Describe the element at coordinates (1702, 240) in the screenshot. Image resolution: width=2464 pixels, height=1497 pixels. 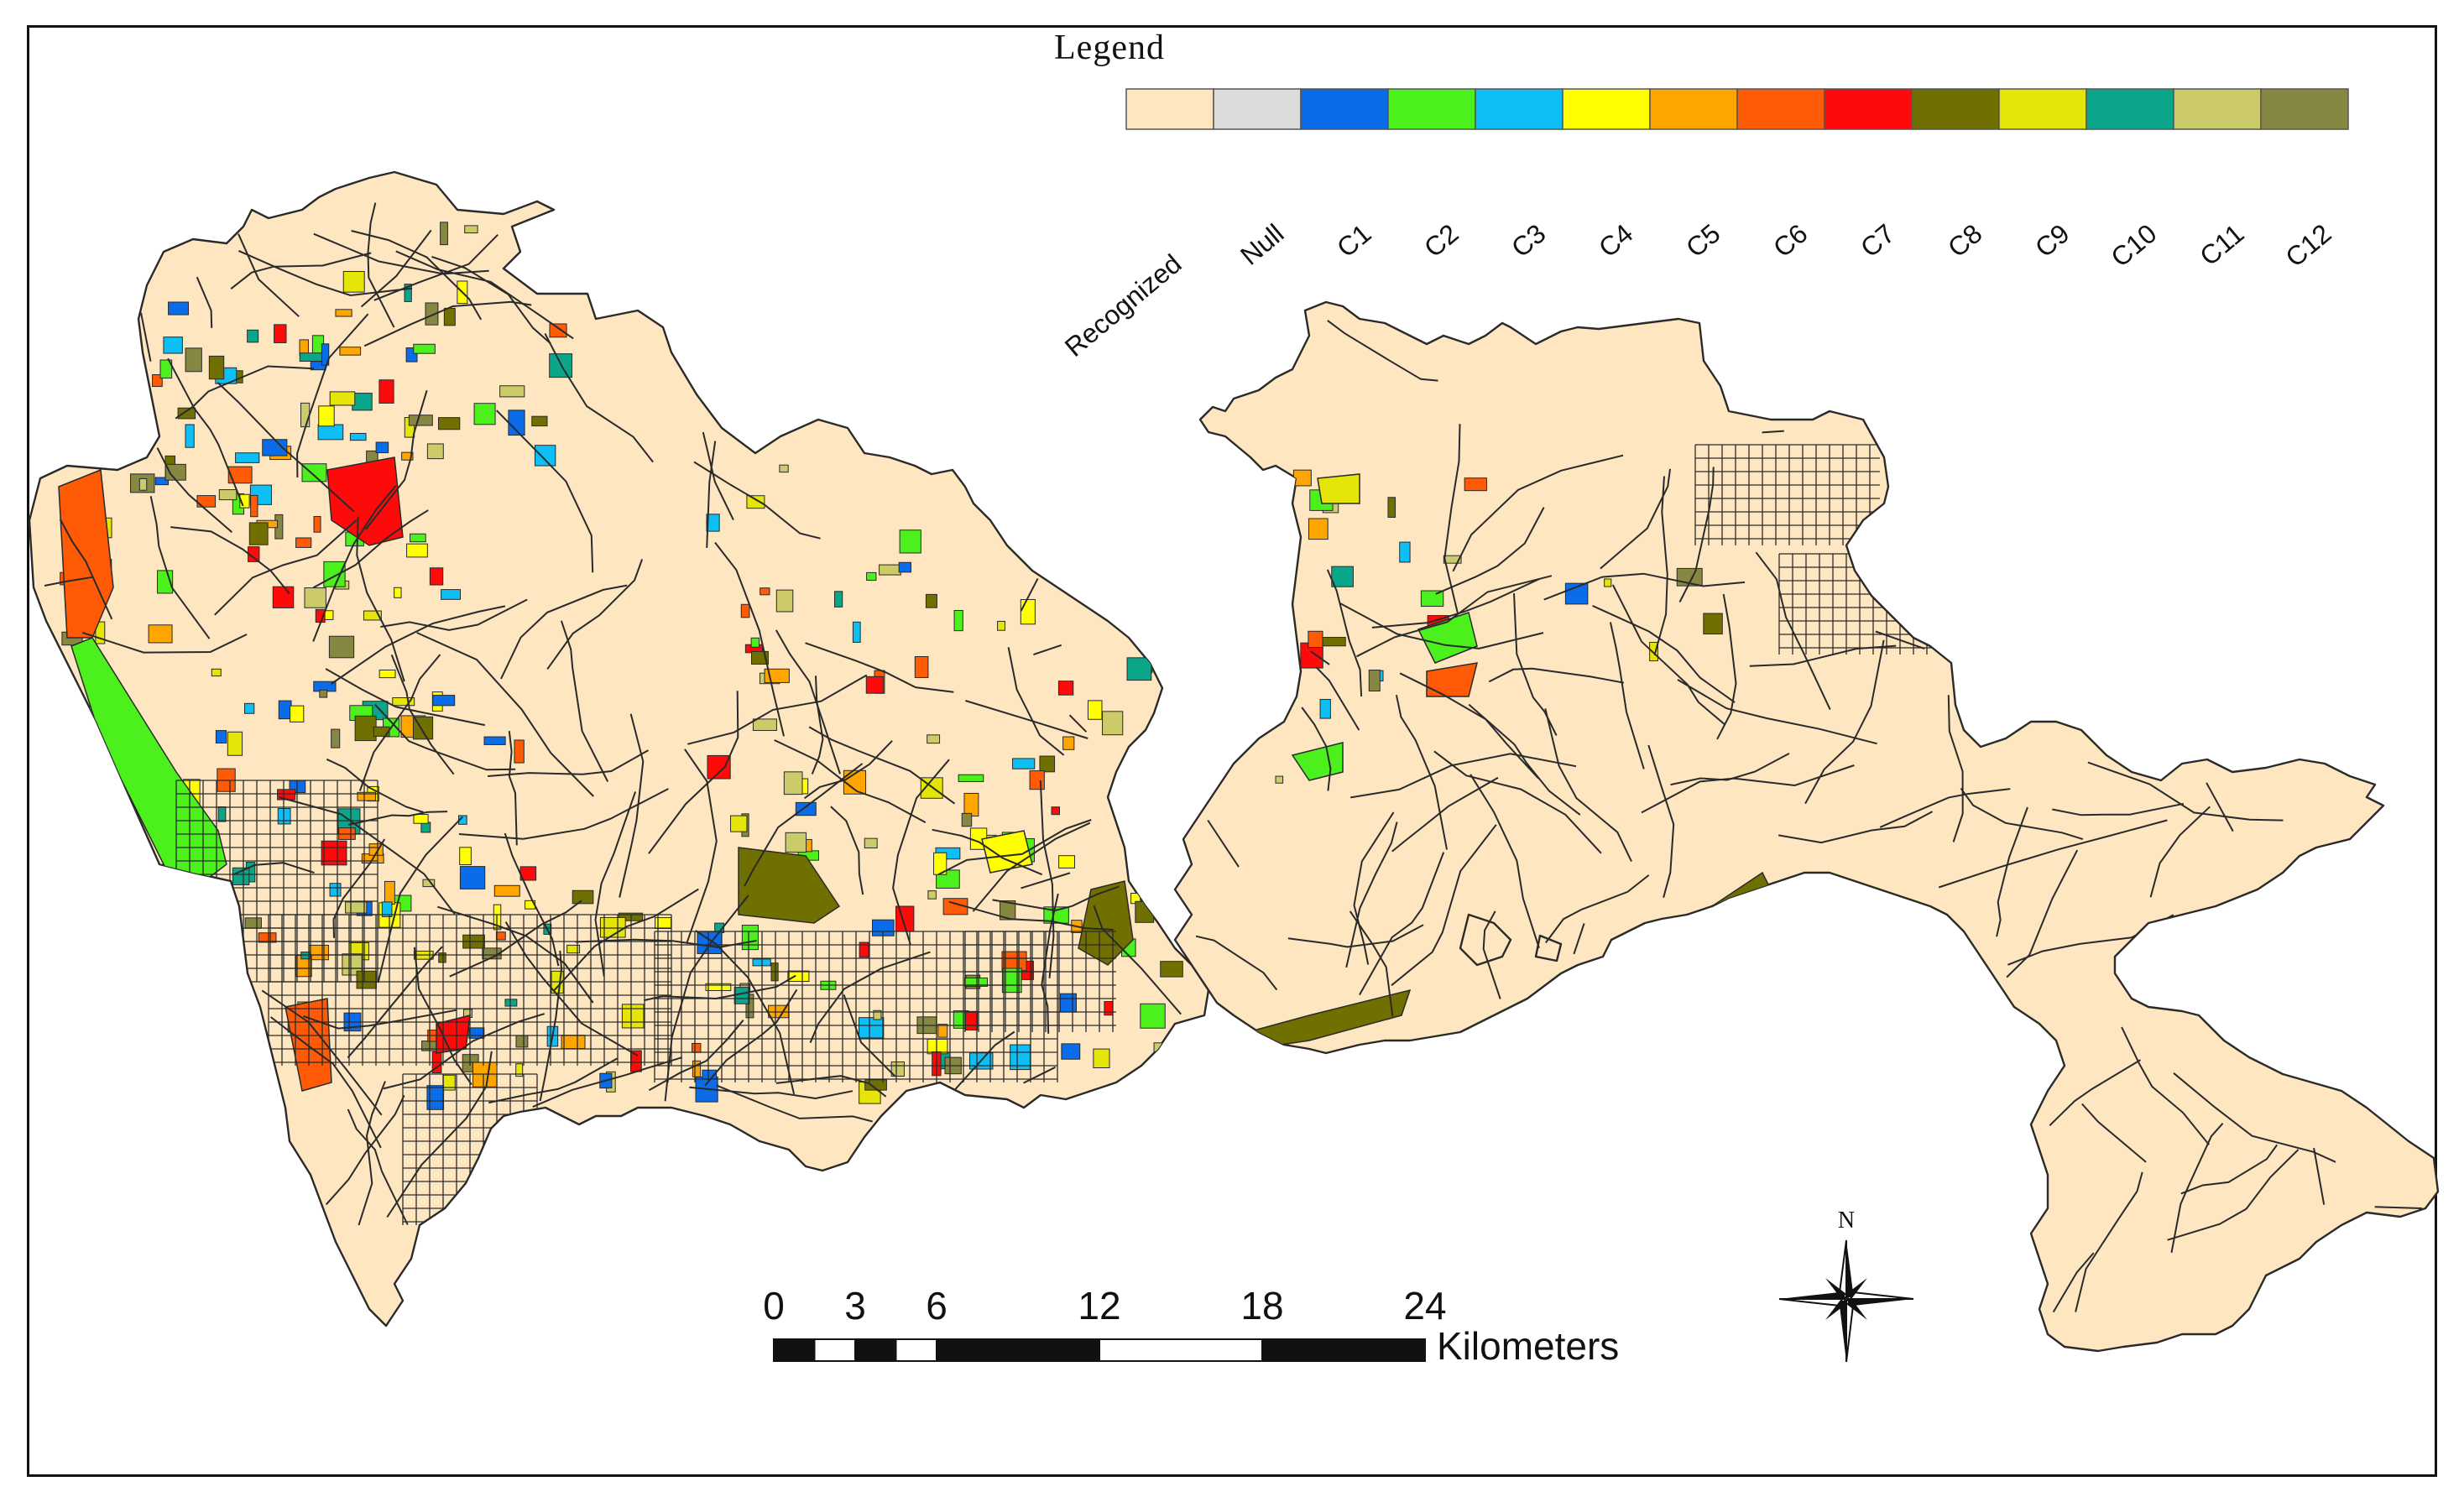
I see `legend-label-c5: C5` at that location.